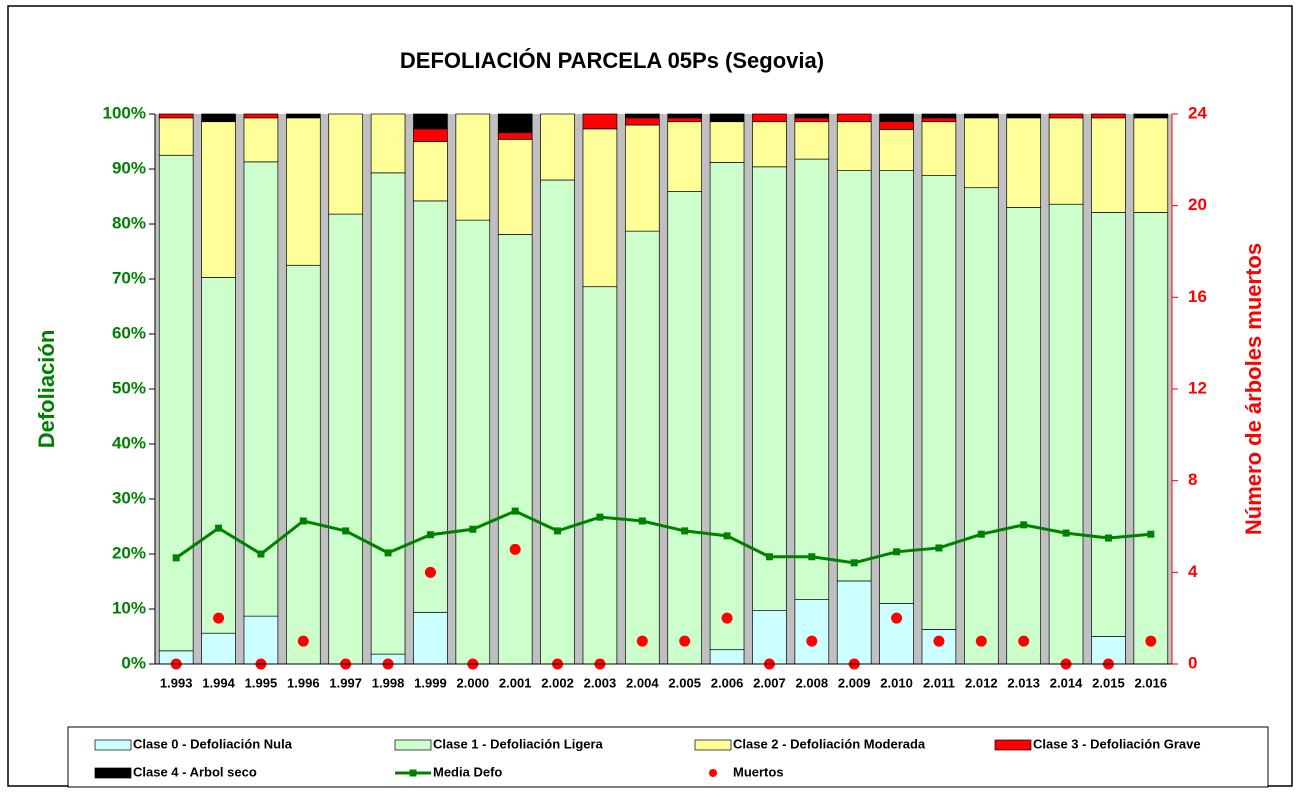 The image size is (1300, 797). Describe the element at coordinates (46, 389) in the screenshot. I see `y-axis-title: Defoliación` at that location.